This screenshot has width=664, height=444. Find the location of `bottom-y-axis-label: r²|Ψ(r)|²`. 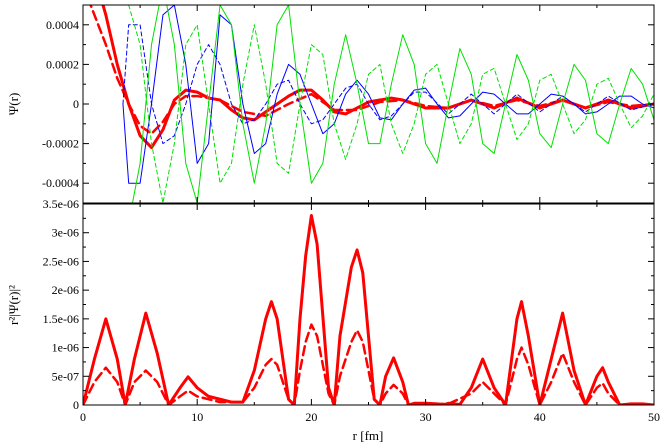

bottom-y-axis-label: r²|Ψ(r)|² is located at coordinates (13, 305).